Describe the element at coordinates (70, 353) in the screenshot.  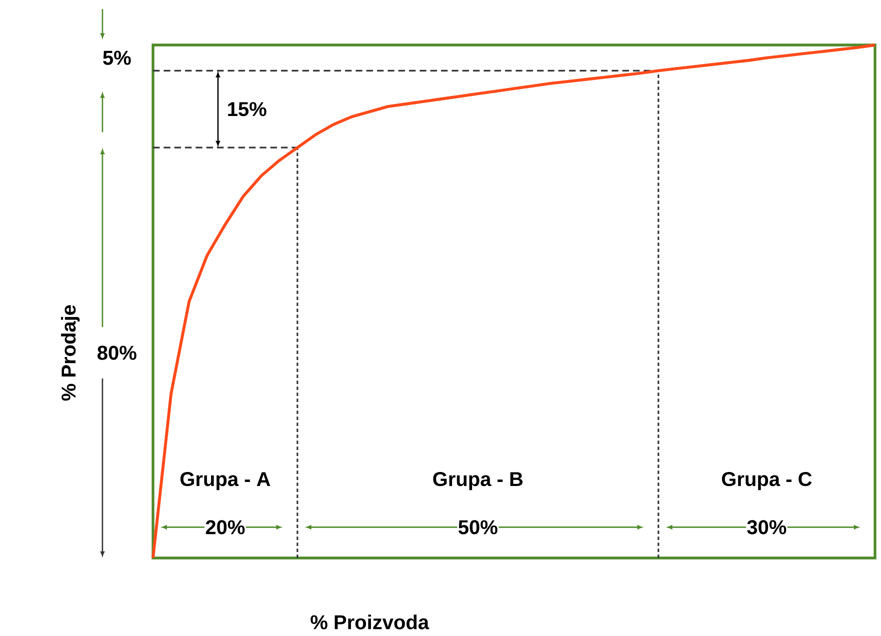
I see `y-axis-title: % Prodaje` at that location.